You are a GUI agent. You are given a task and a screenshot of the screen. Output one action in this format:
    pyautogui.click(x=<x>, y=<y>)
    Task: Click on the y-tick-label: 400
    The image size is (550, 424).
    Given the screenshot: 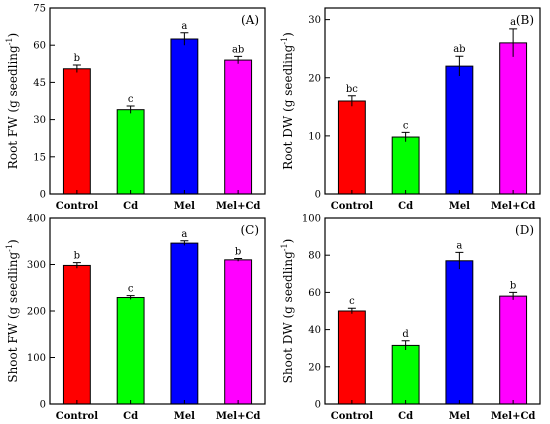 What is the action you would take?
    pyautogui.click(x=36, y=219)
    